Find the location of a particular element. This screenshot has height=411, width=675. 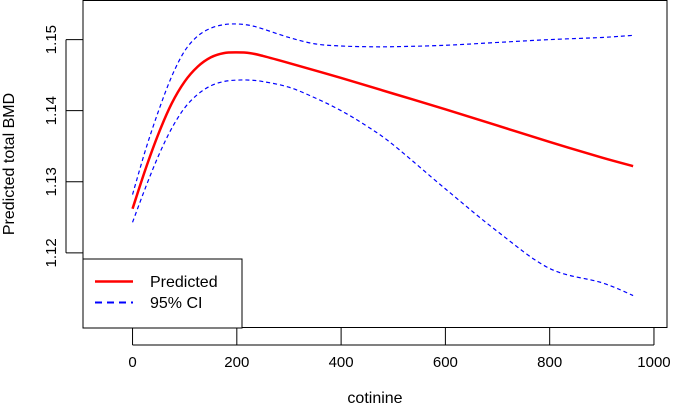

y-tick-label: 1.13 is located at coordinates (51, 181).